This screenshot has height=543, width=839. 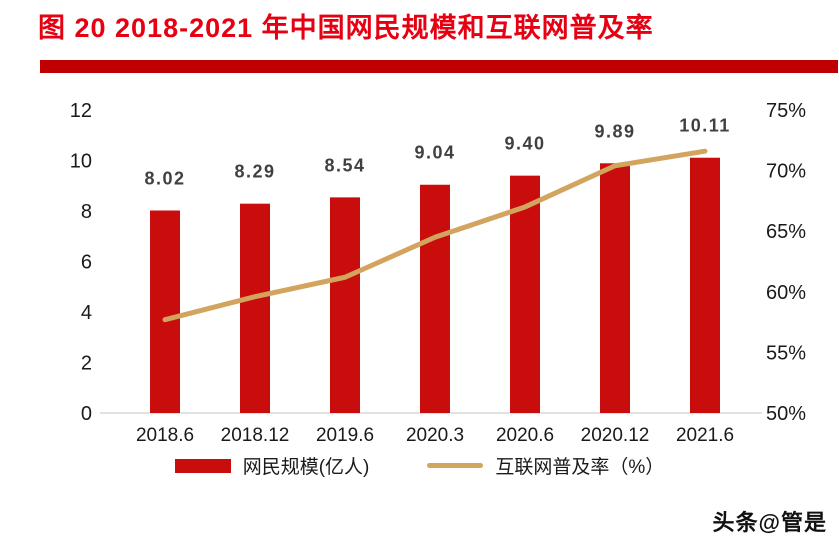 I want to click on legend-item-penetration: 互联网普及率（%）, so click(x=545, y=465).